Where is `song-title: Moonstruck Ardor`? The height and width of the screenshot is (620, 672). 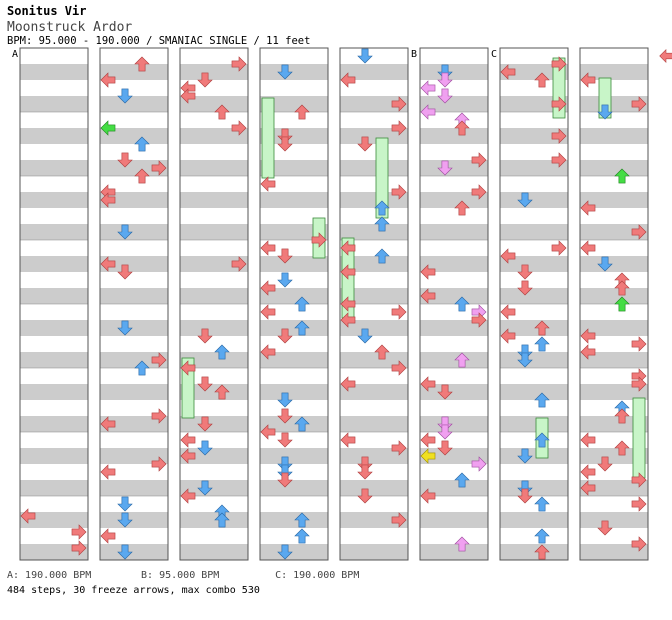 song-title: Moonstruck Ardor is located at coordinates (70, 27).